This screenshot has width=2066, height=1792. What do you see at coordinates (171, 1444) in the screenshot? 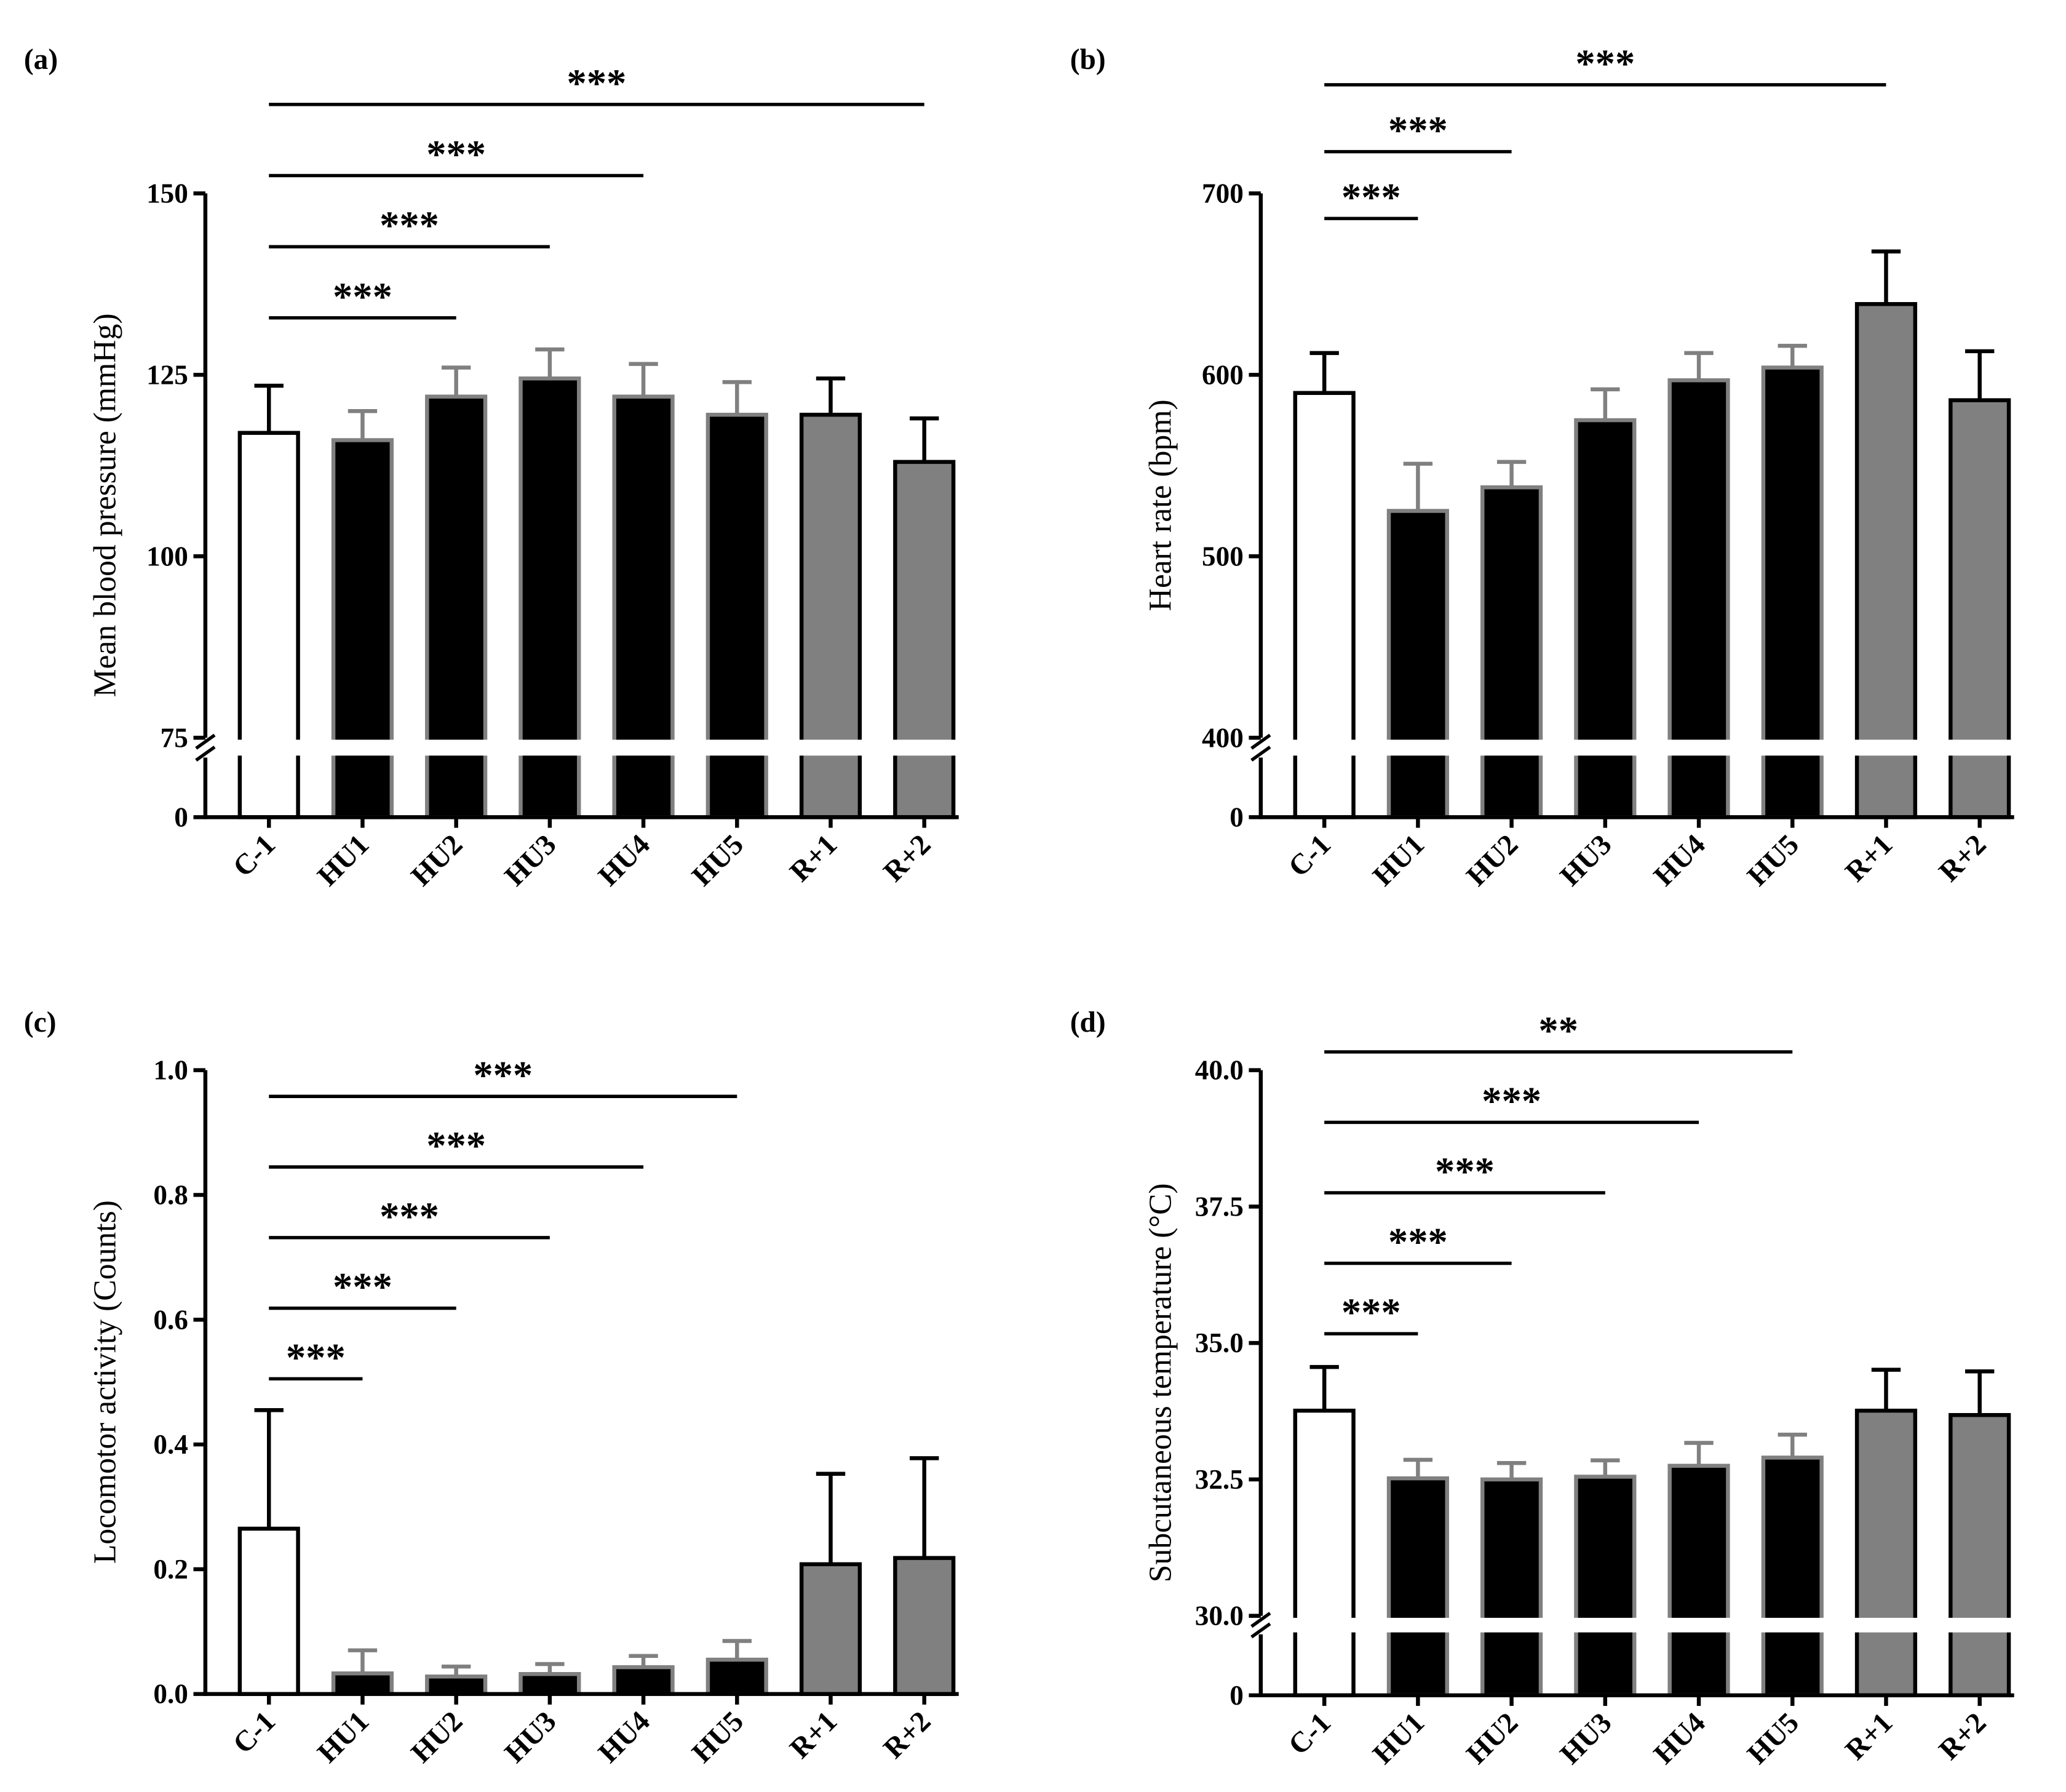
I see `y-tick-label: 0.4` at bounding box center [171, 1444].